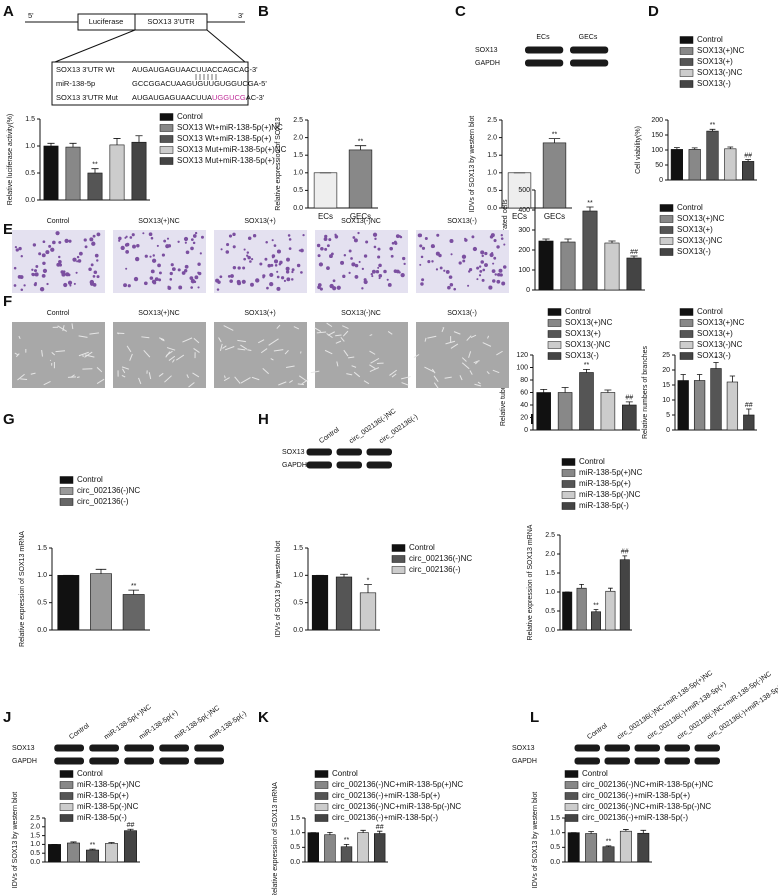  I want to click on seq-part: AUGAUGAGUAACUUA, so click(172, 97).